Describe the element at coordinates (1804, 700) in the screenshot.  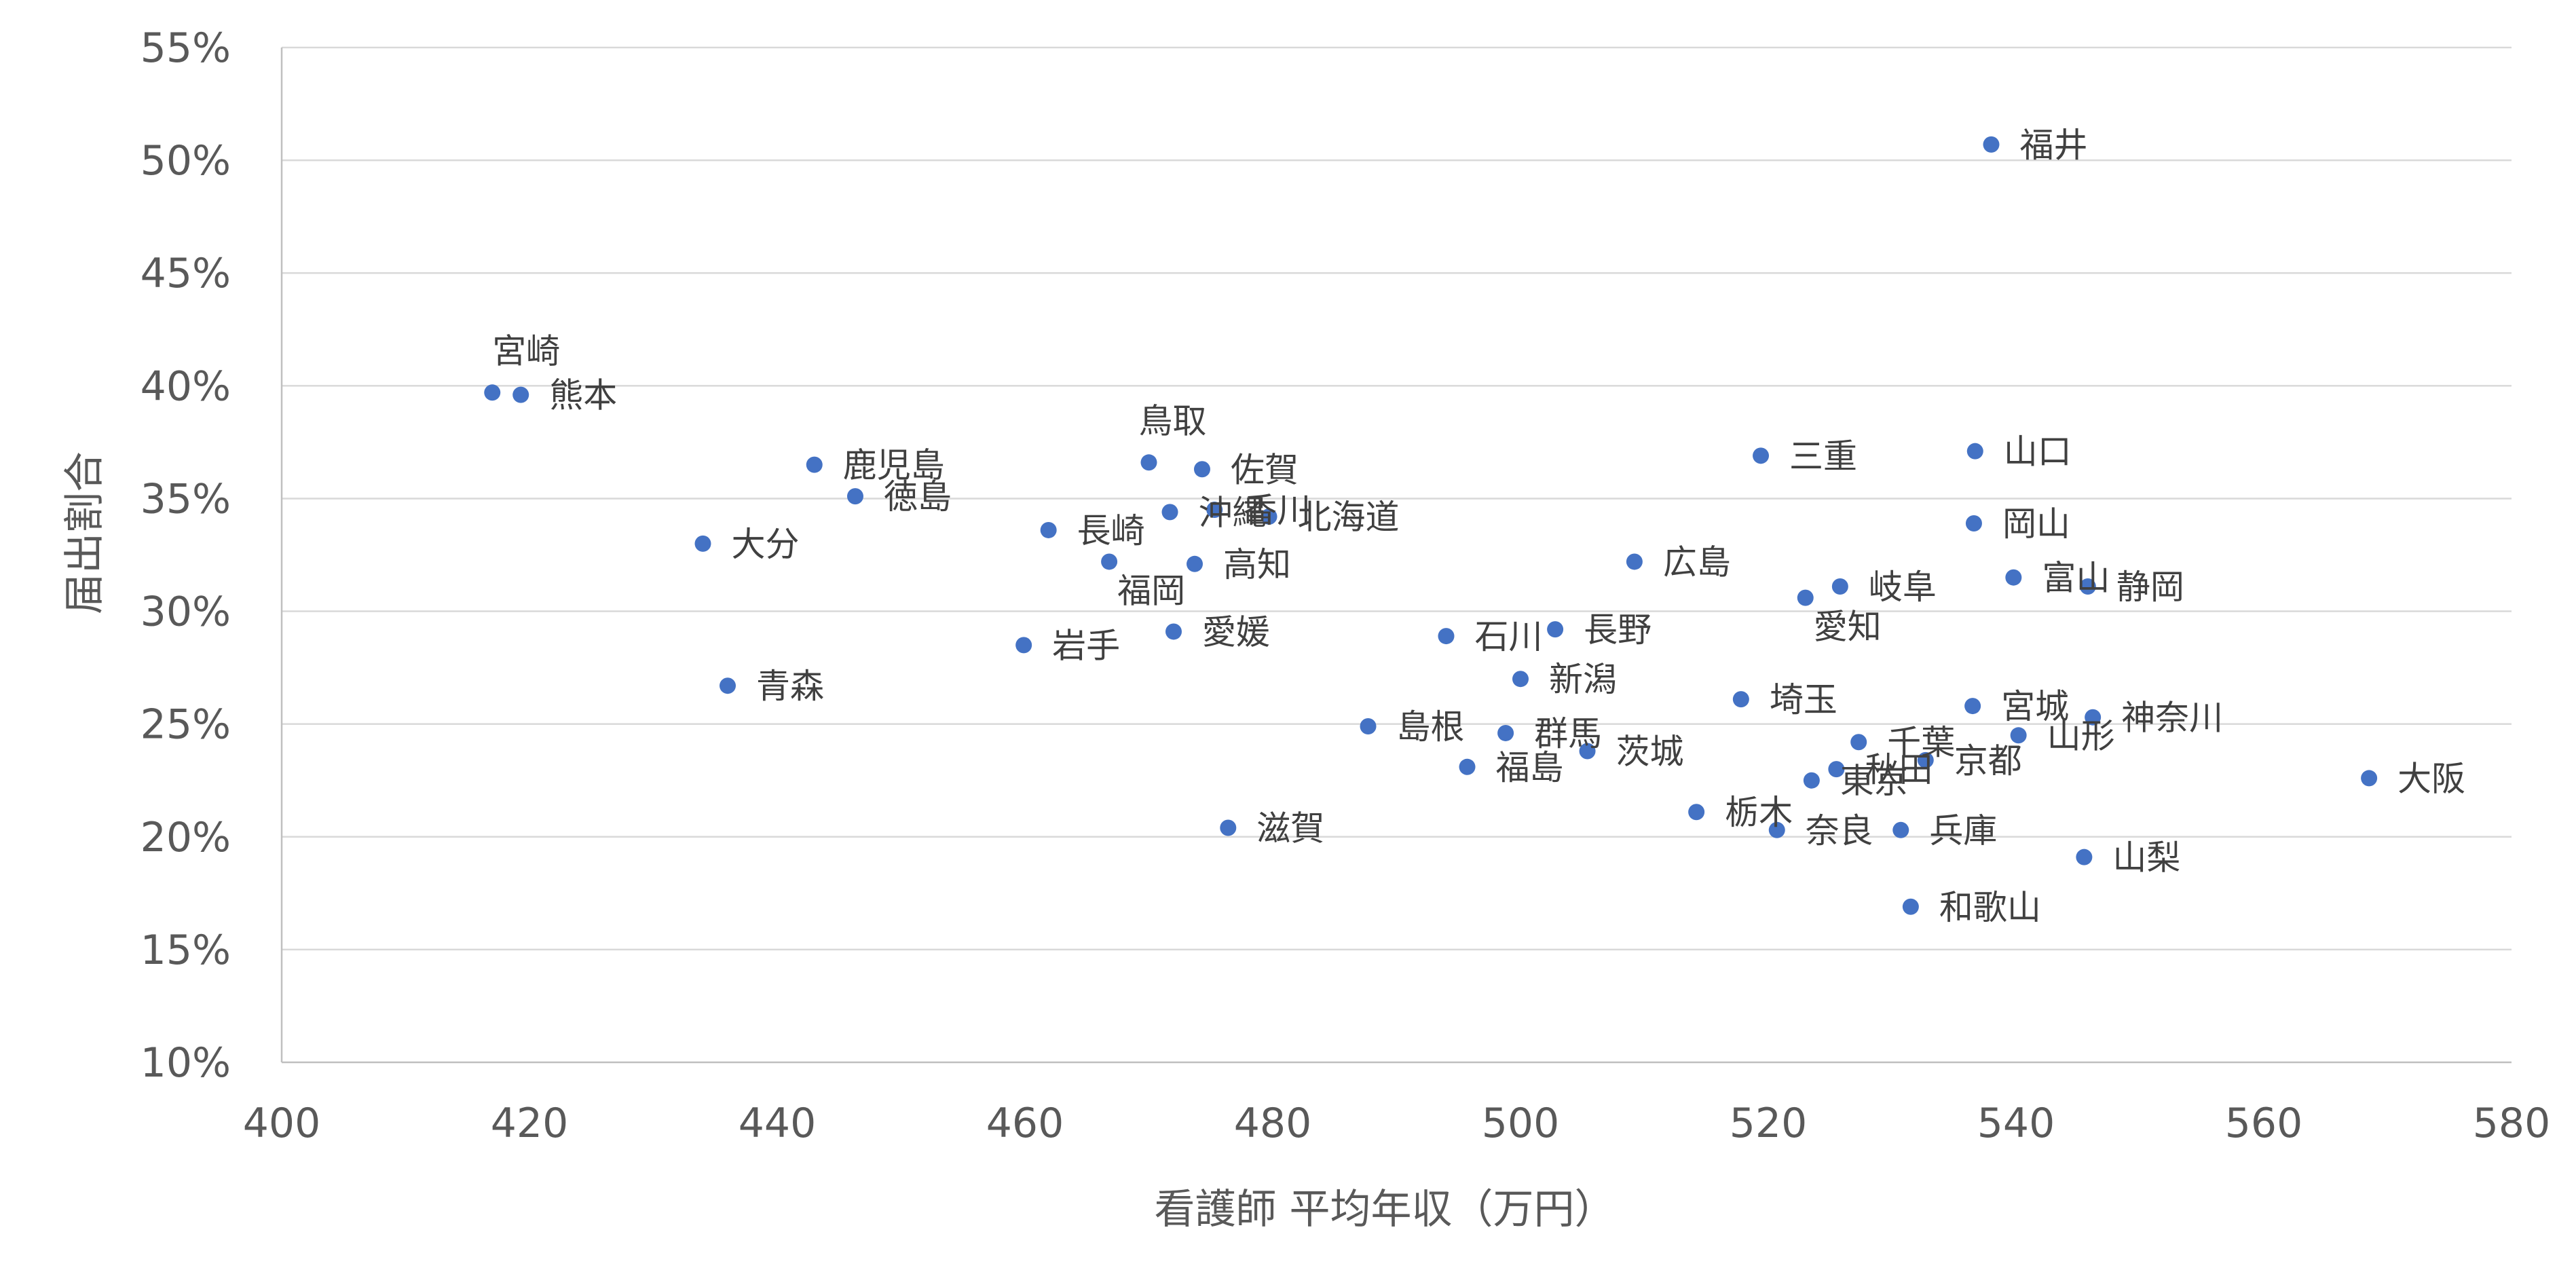
I see `data-point-label: 埼玉` at that location.